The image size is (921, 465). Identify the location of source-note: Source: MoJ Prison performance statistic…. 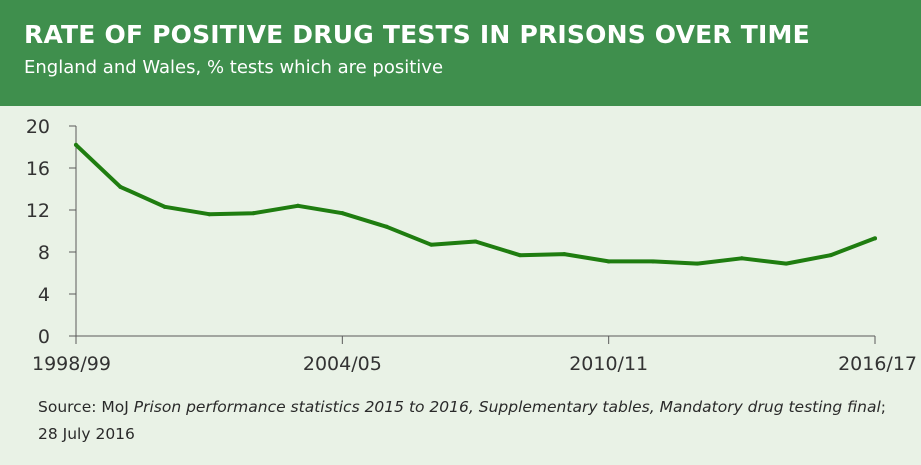
(468, 421).